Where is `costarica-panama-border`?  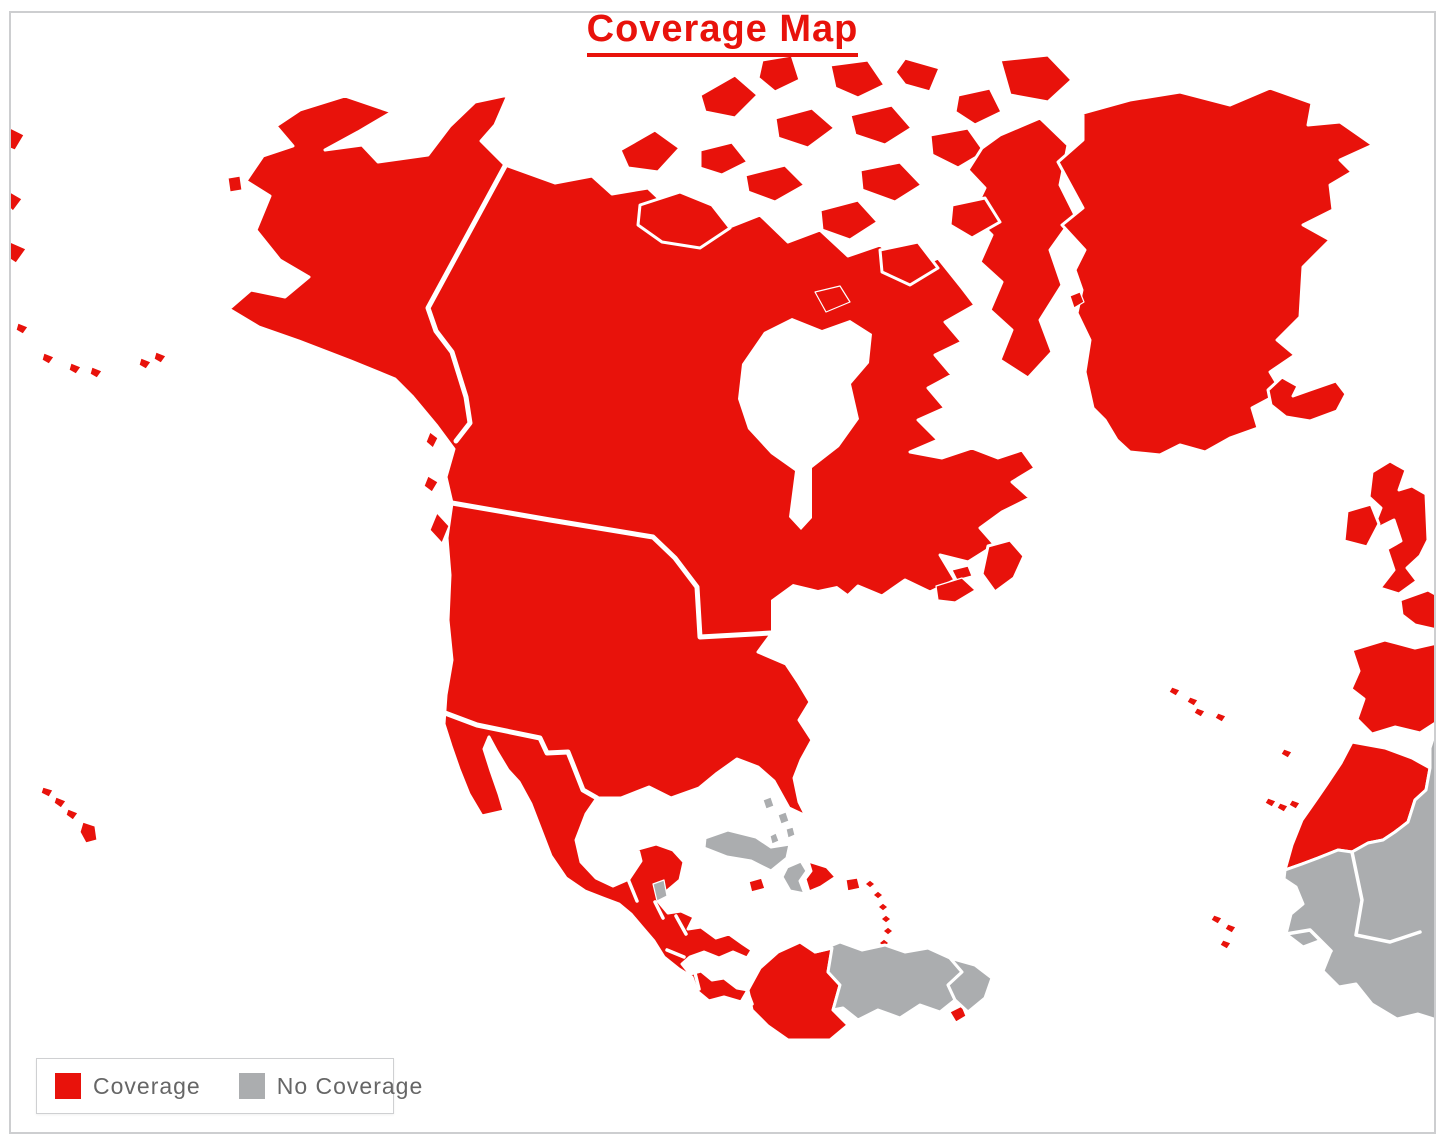 costarica-panama-border is located at coordinates (697, 981).